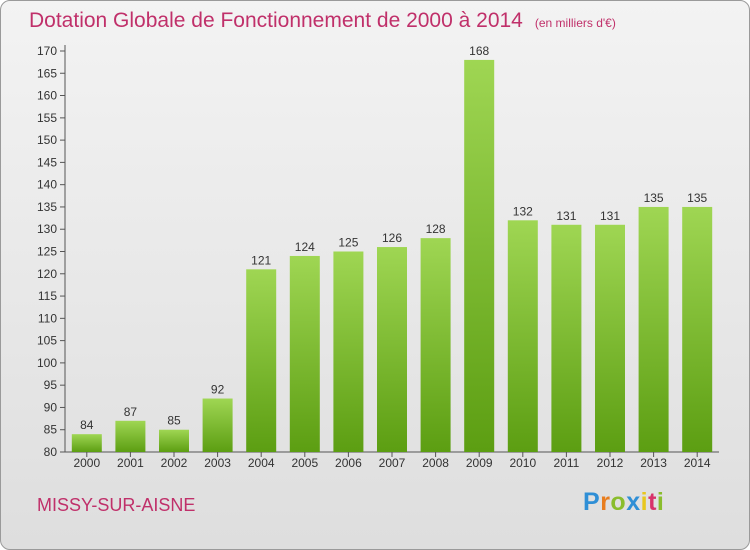 Image resolution: width=750 pixels, height=550 pixels. I want to click on bar-2003, so click(217, 425).